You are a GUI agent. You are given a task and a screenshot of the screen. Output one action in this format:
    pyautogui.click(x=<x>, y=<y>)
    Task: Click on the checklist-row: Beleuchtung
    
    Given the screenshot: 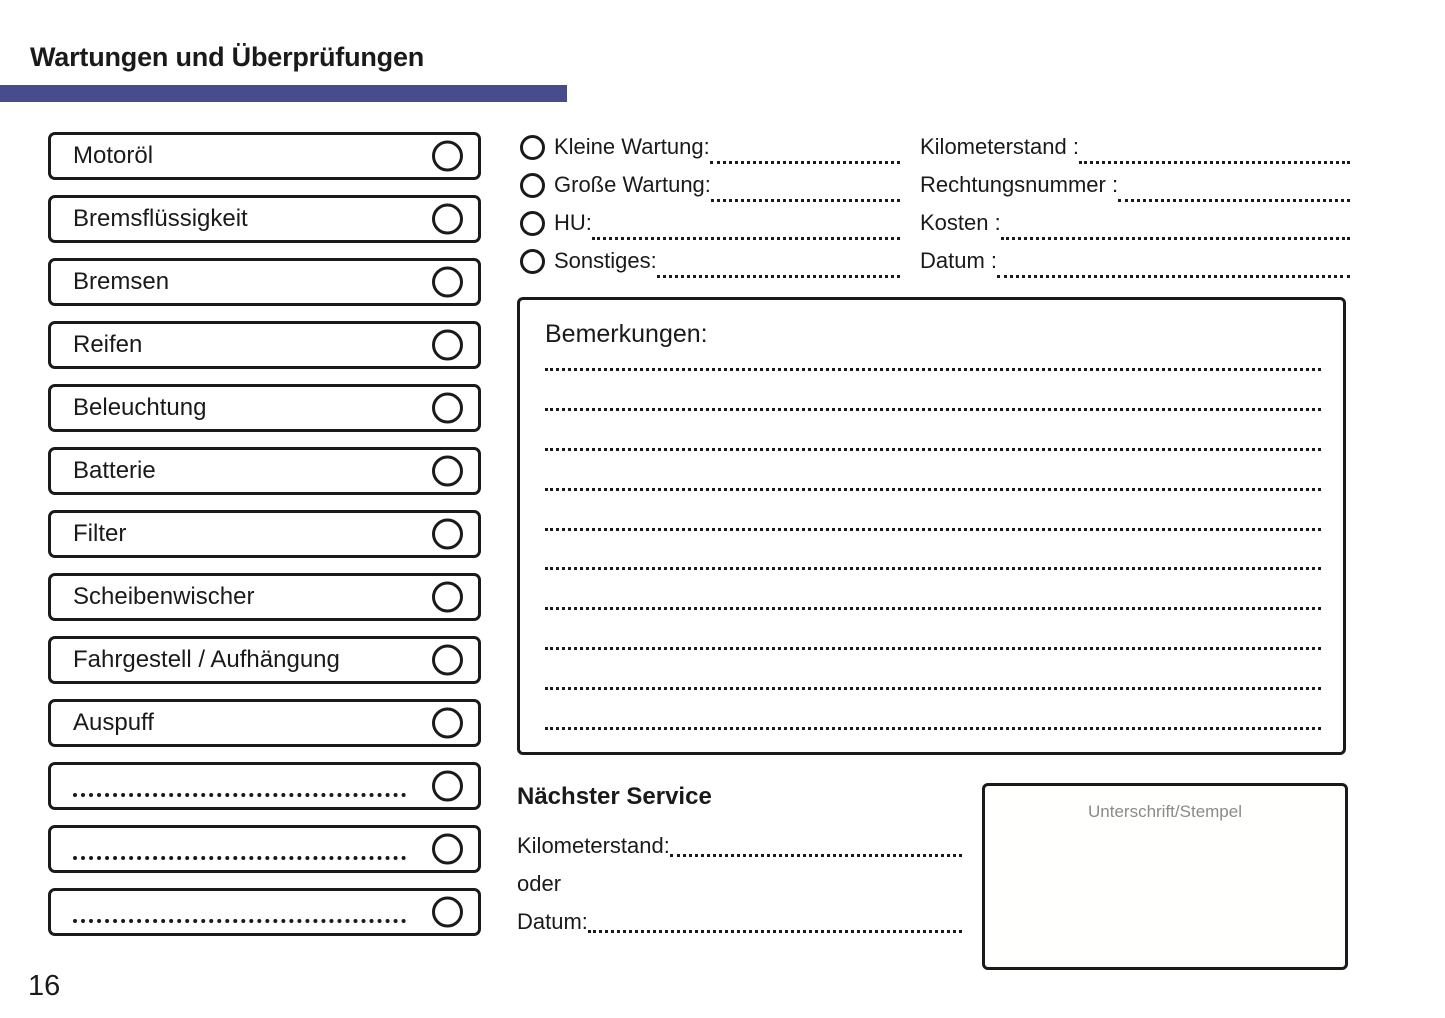 What is the action you would take?
    pyautogui.click(x=264, y=408)
    